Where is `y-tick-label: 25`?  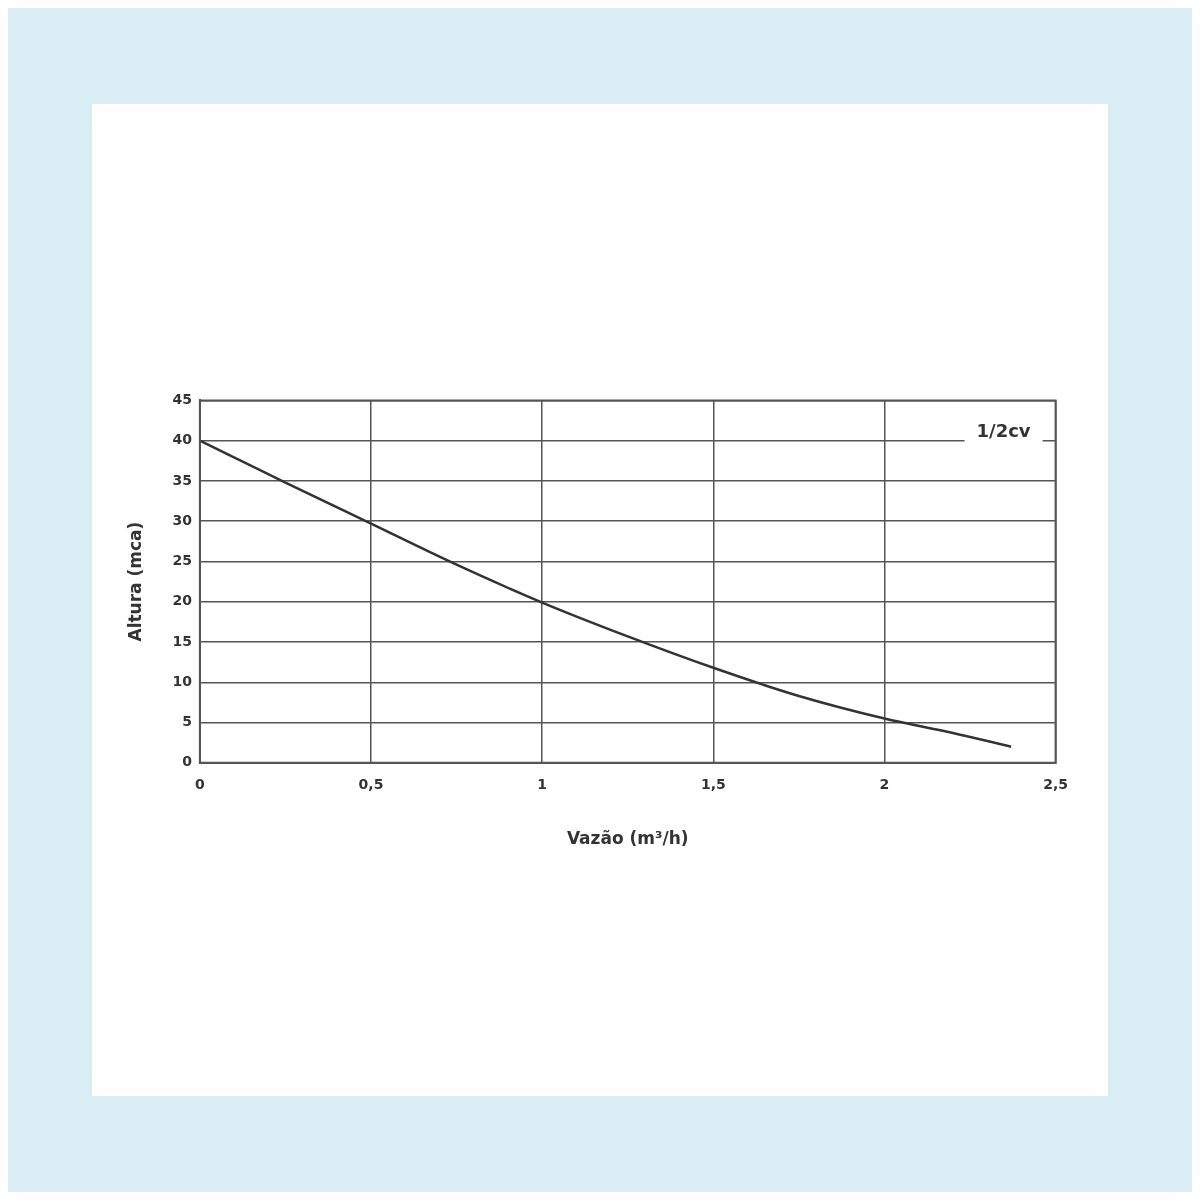 y-tick-label: 25 is located at coordinates (182, 560).